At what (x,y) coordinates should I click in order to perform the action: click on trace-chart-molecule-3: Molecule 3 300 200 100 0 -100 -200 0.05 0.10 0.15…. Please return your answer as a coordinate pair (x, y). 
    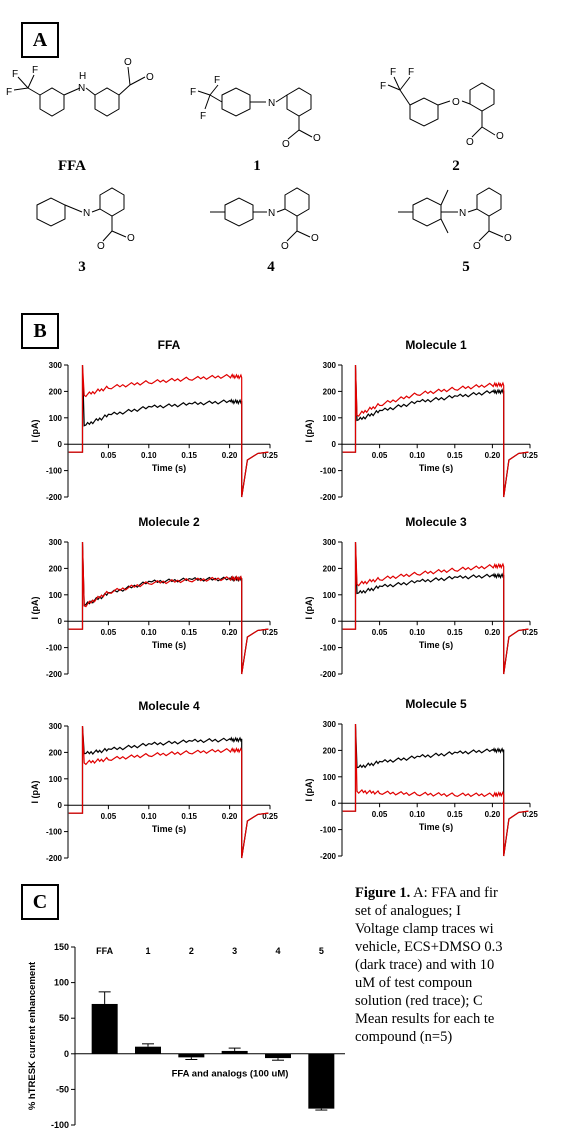
    Looking at the image, I should click on (421, 597).